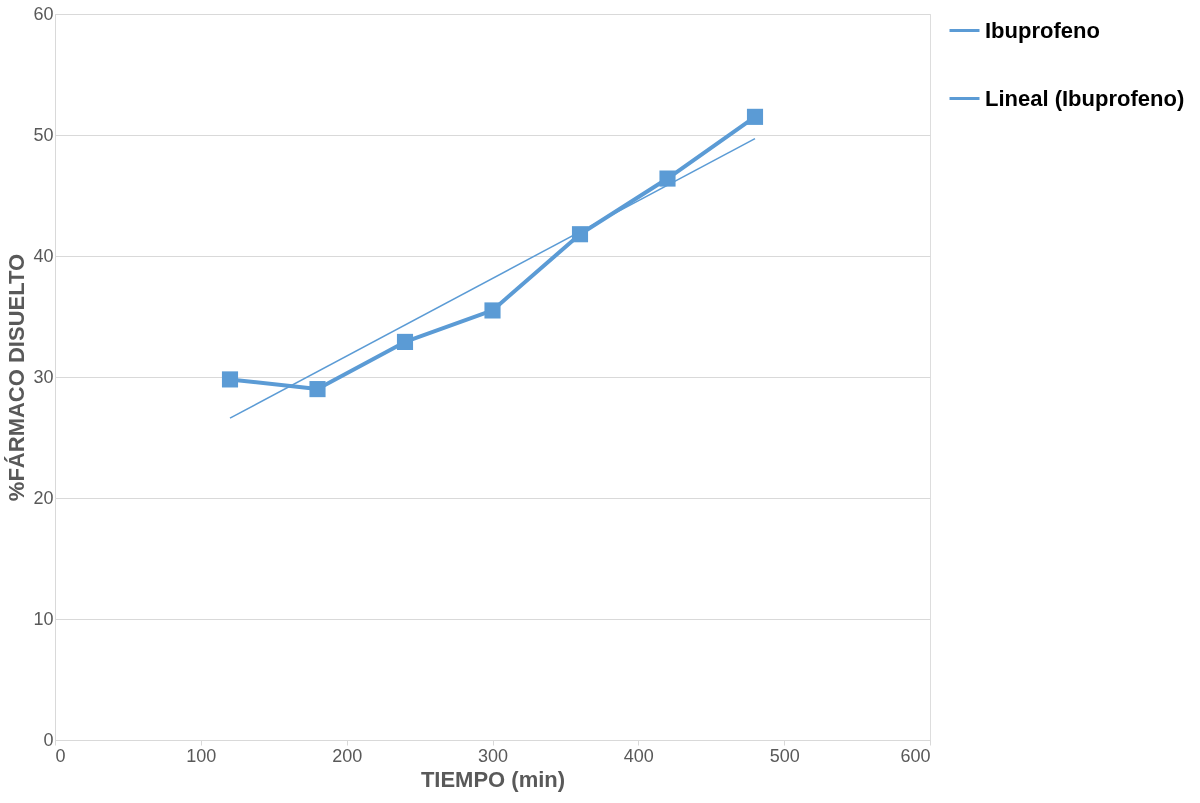  I want to click on y-tick-label: 30, so click(43, 376).